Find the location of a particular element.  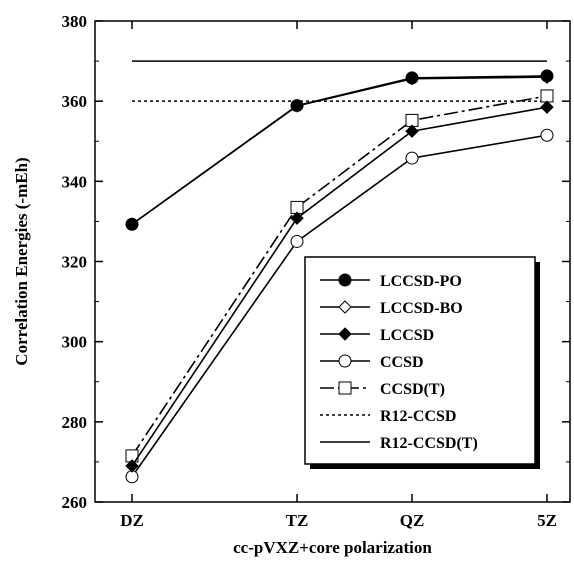

y-tick-label: 340 is located at coordinates (75, 181).